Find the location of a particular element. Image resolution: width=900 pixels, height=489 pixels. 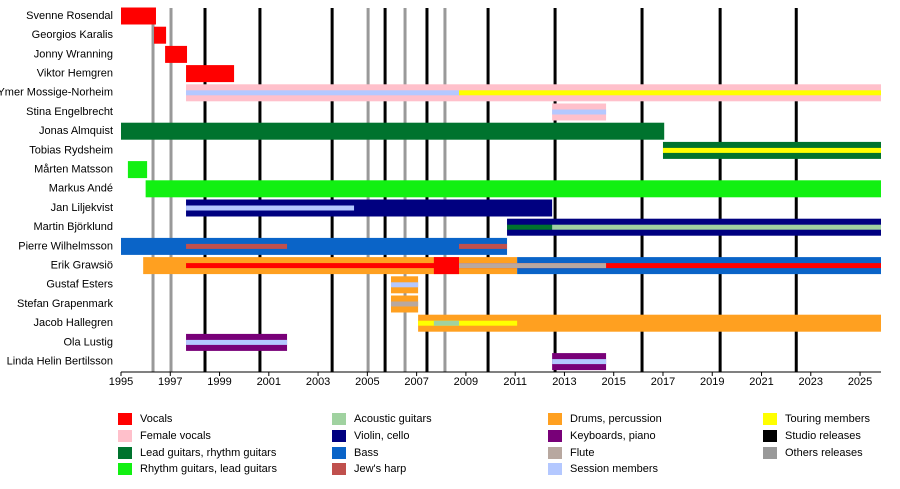

legend-label: Drums, percussion is located at coordinates (616, 419).